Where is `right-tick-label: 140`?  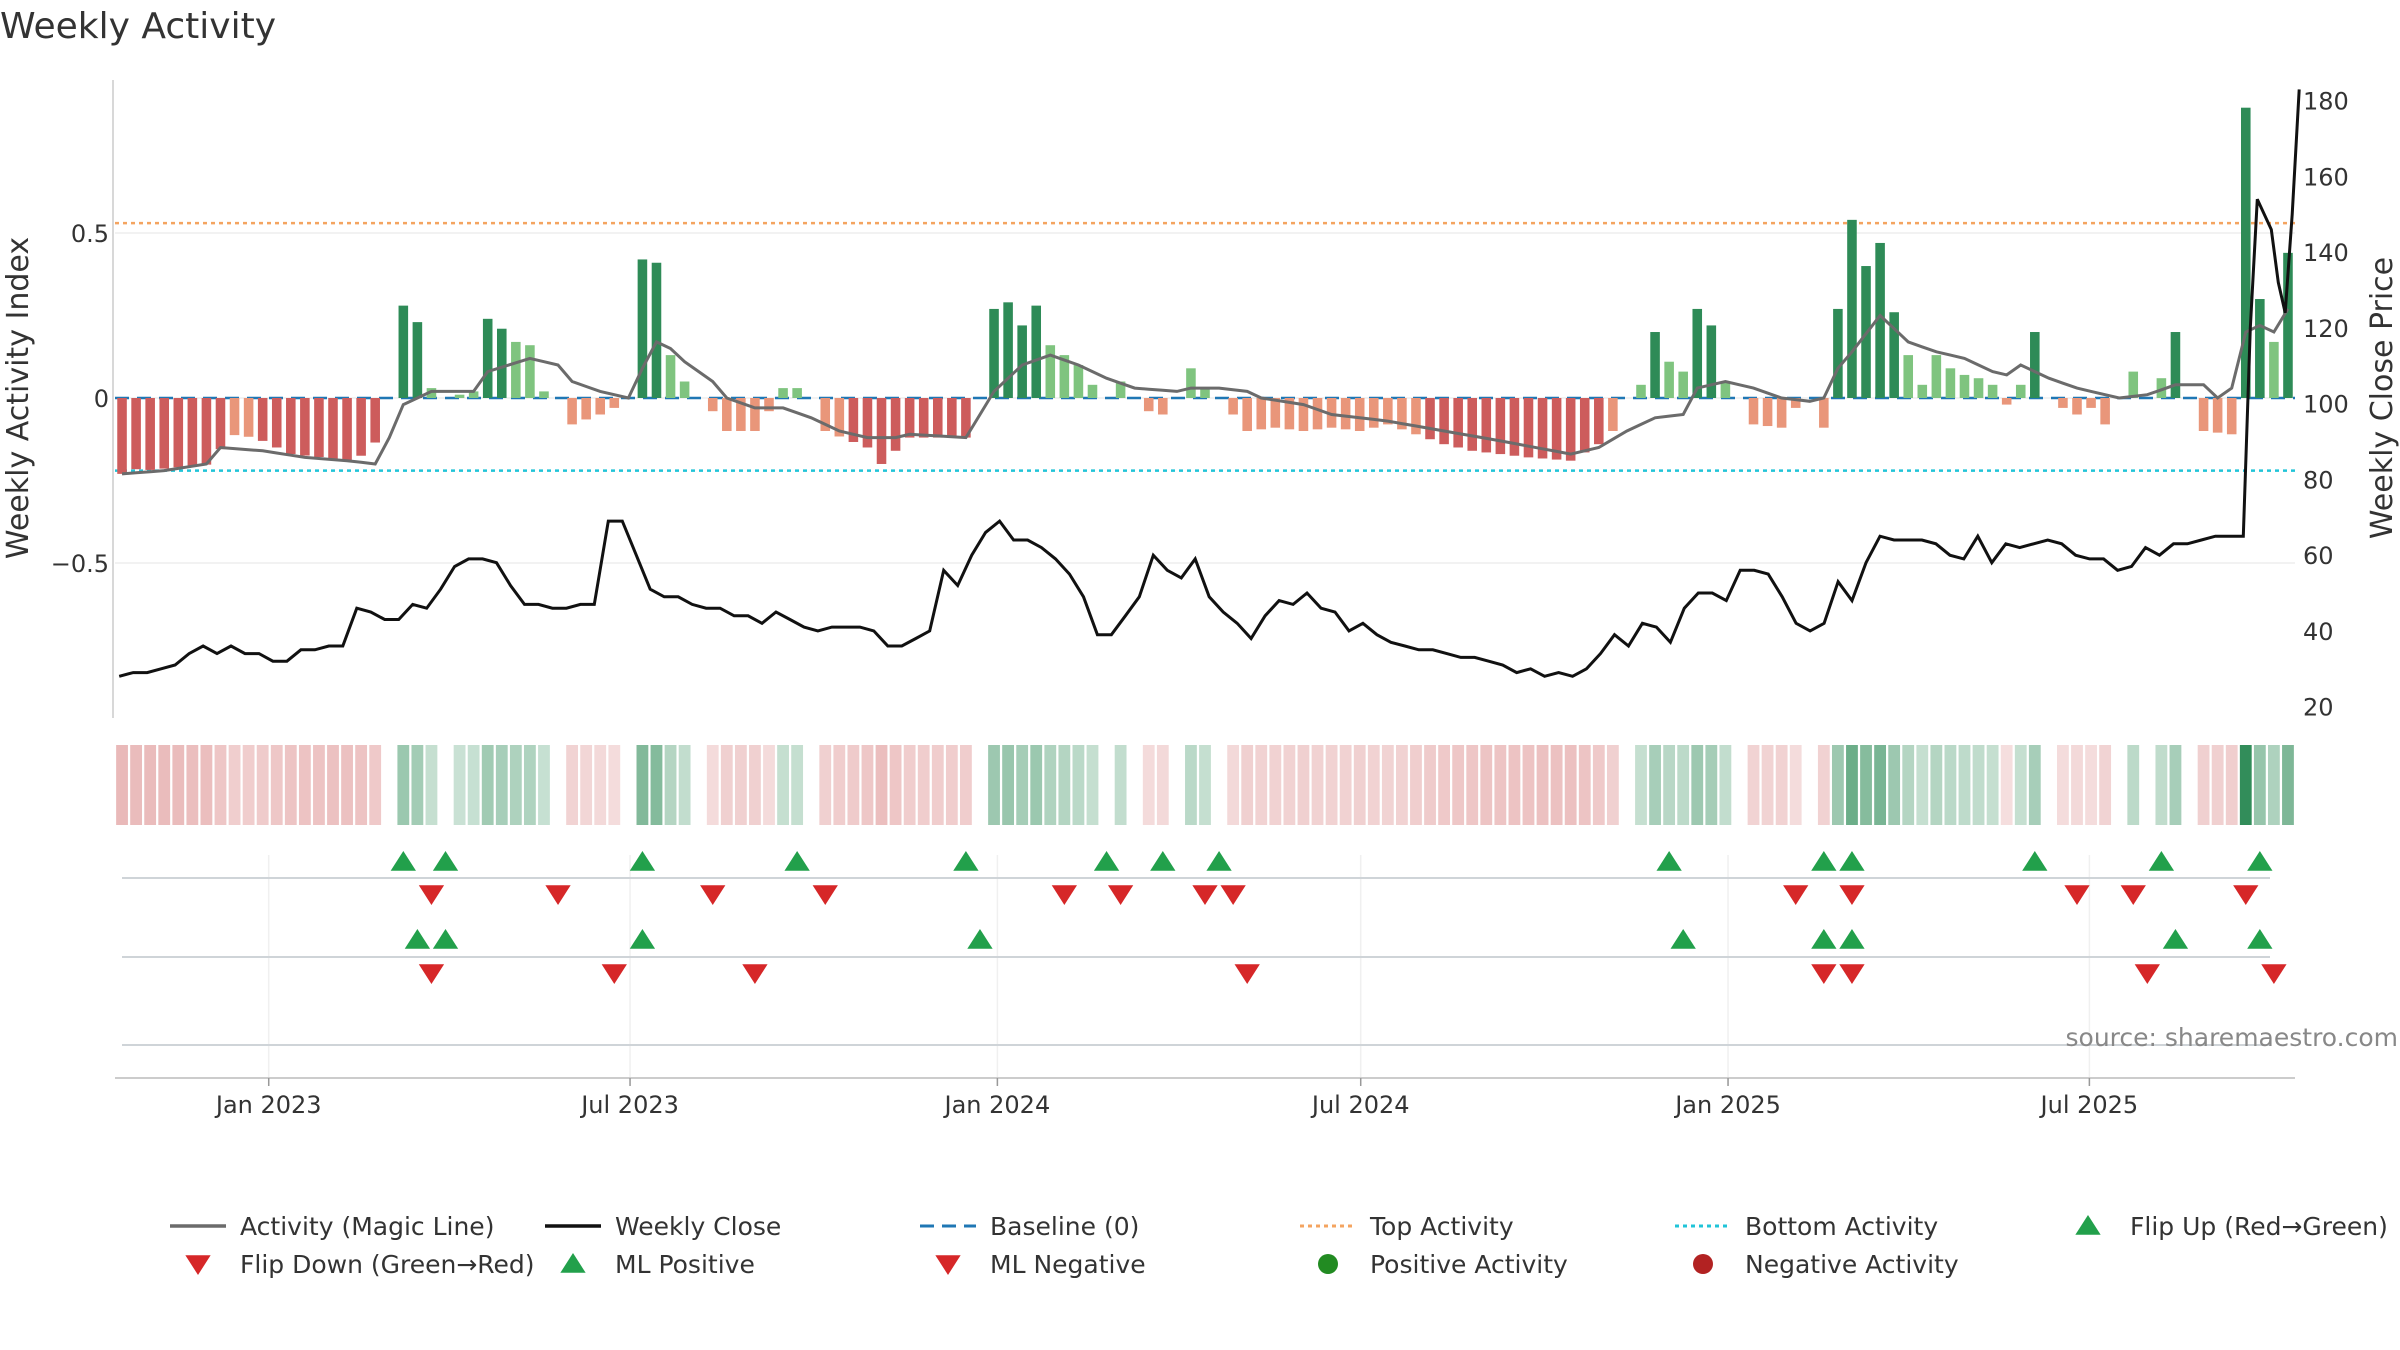 right-tick-label: 140 is located at coordinates (2326, 253).